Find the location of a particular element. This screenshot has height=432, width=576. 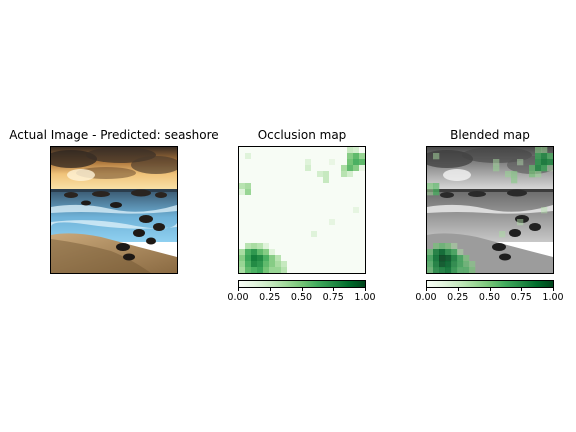

blended-map is located at coordinates (490, 210).